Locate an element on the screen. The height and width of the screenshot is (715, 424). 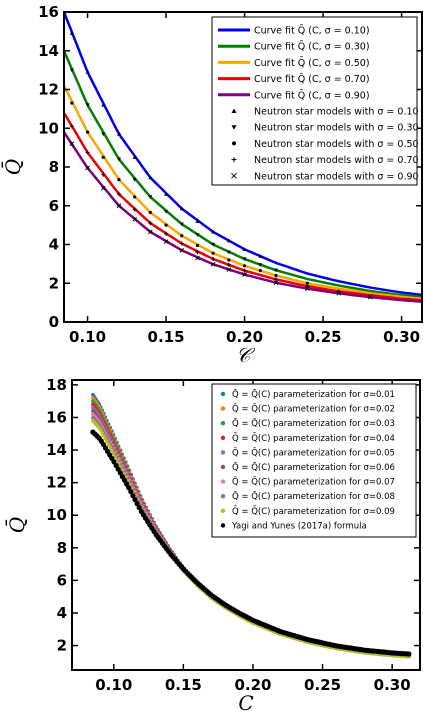
y-tick-label: 12 is located at coordinates (48, 90).